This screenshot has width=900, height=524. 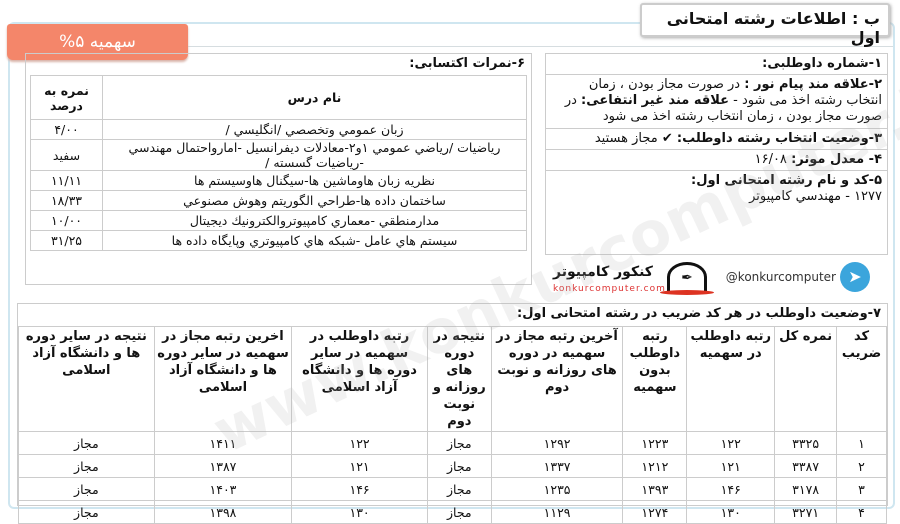 I want to click on pen-logo-icon: ✒, so click(x=687, y=277).